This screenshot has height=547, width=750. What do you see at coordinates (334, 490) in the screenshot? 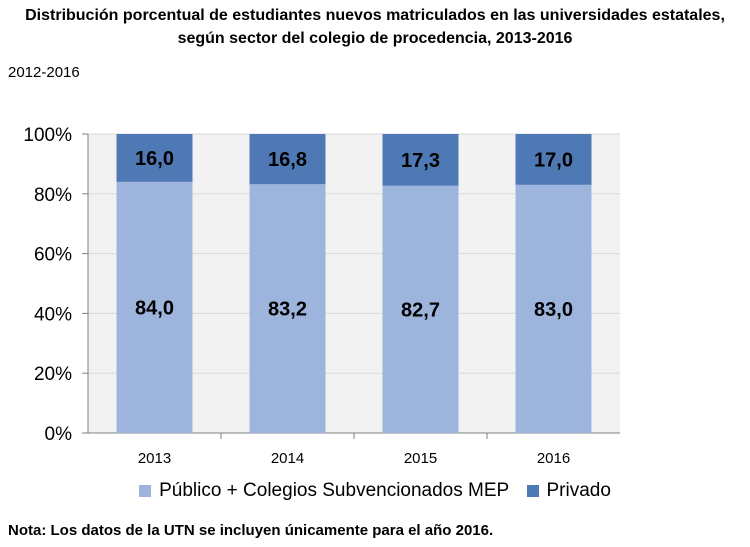
I see `legend-label-publico: Público + Colegios Subvencionados MEP` at bounding box center [334, 490].